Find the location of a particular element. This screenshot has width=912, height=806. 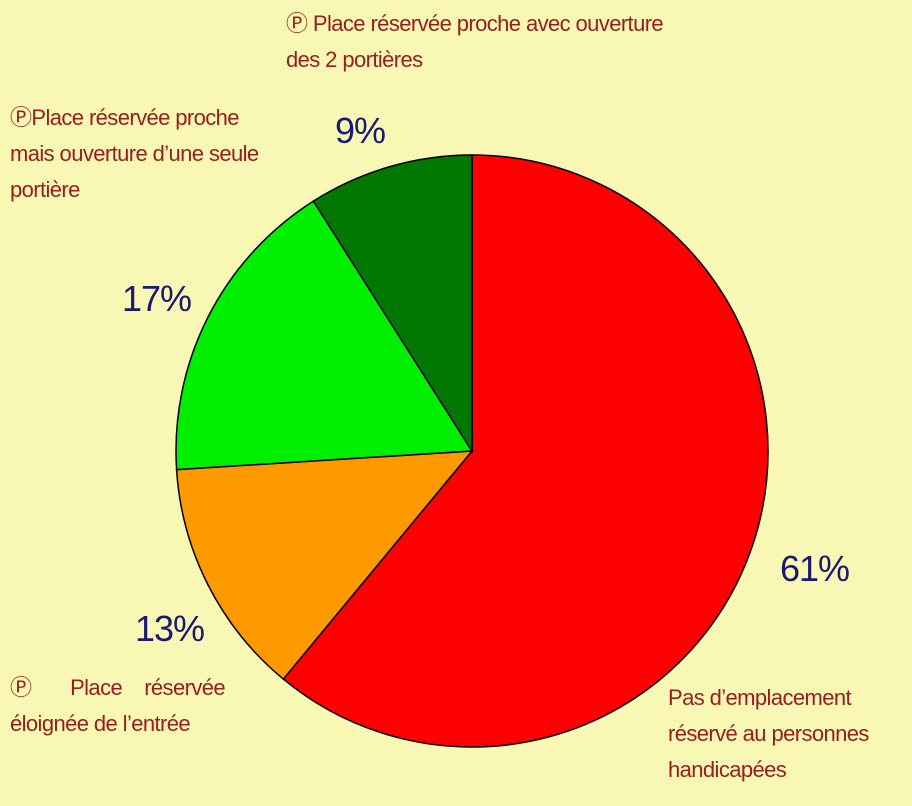

category-label: Ⓟ Place réservée éloignée de l’entrée is located at coordinates (118, 705).